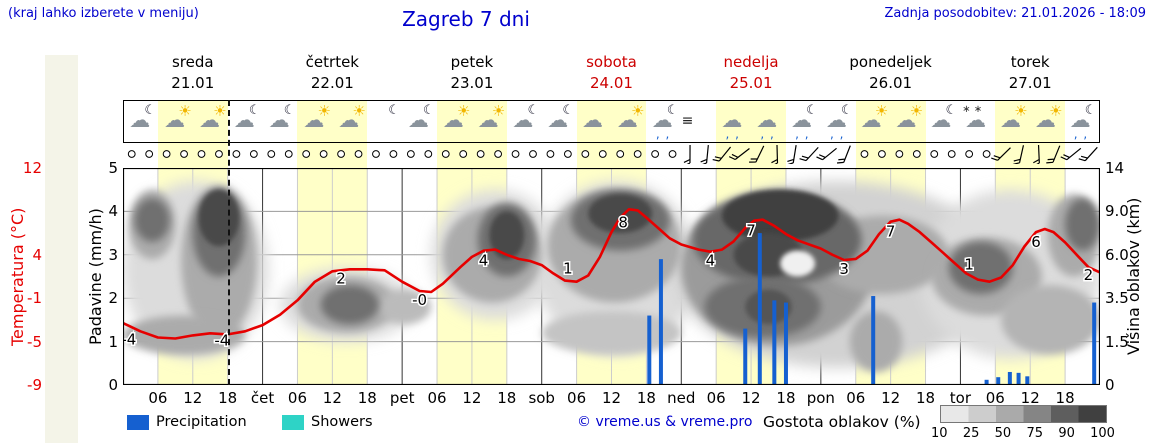 This screenshot has width=1152, height=443. Describe the element at coordinates (95, 276) in the screenshot. I see `precipitation-axis-title: Padavine (mm/h)` at that location.